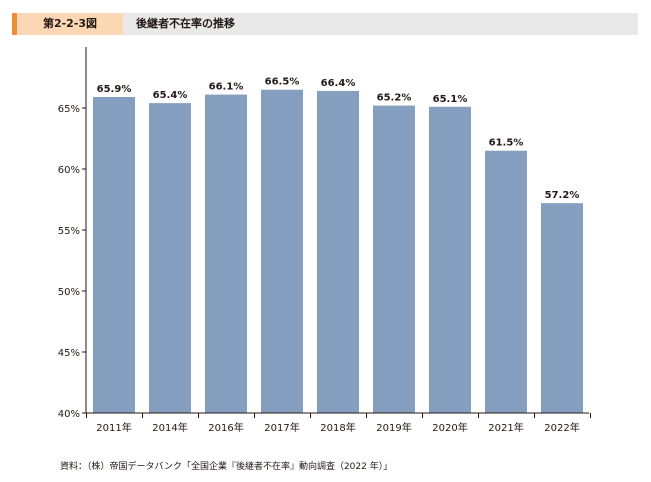 The height and width of the screenshot is (482, 651). Describe the element at coordinates (394, 98) in the screenshot. I see `data-label: 65.2%` at that location.